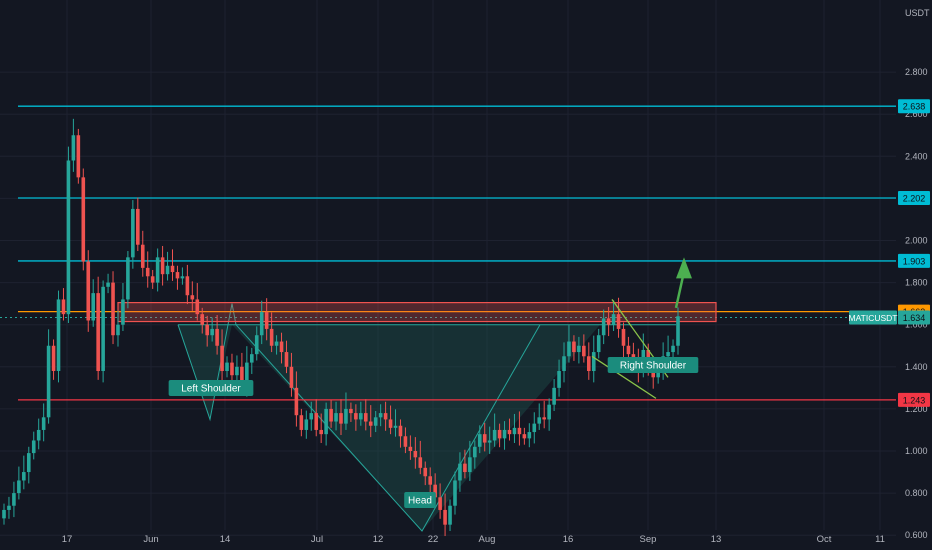 This screenshot has width=932, height=550. I want to click on left-shoulder-label-box, so click(211, 388).